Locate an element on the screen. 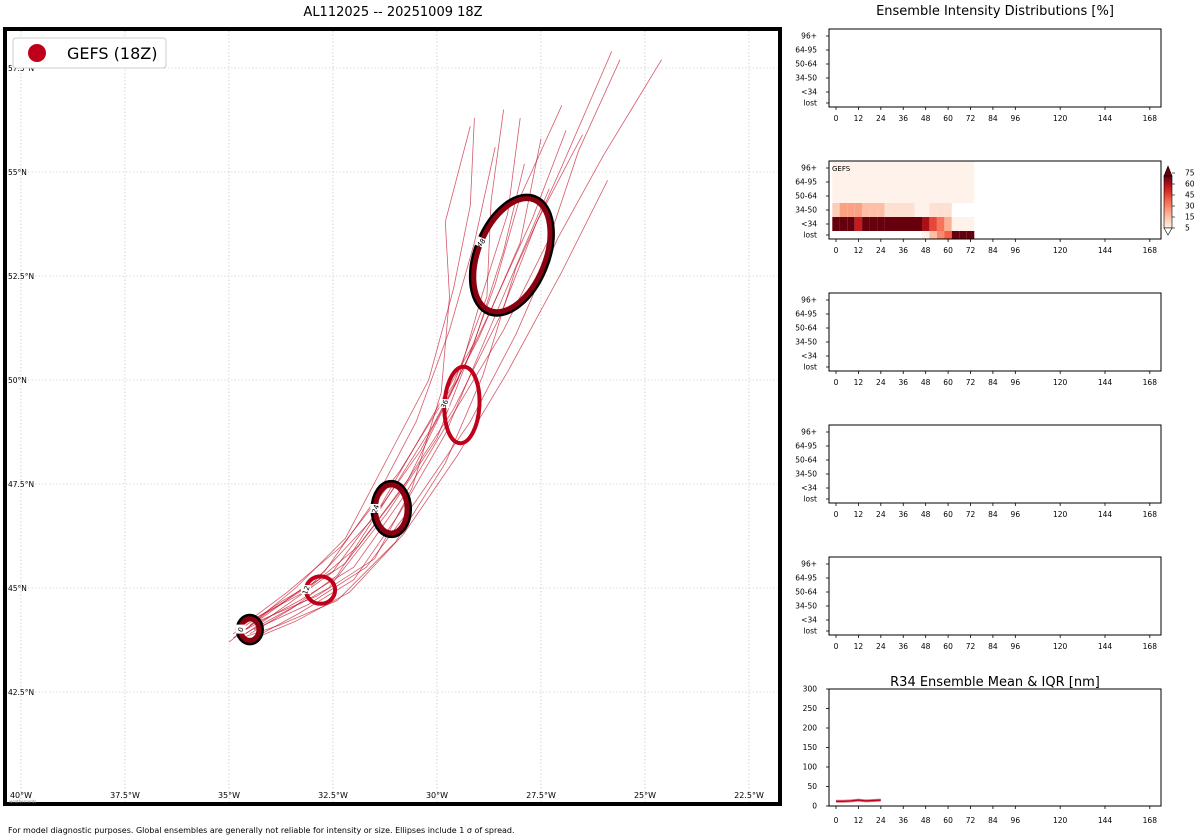 Image resolution: width=1200 pixels, height=840 pixels. r34-frame is located at coordinates (995, 747).